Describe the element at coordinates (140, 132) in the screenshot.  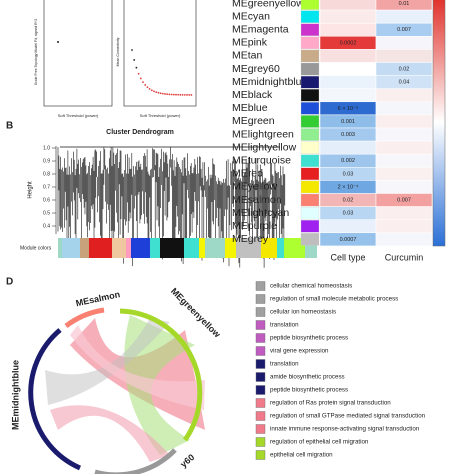
I see `dendrogram-title: Cluster Dendrogram` at that location.